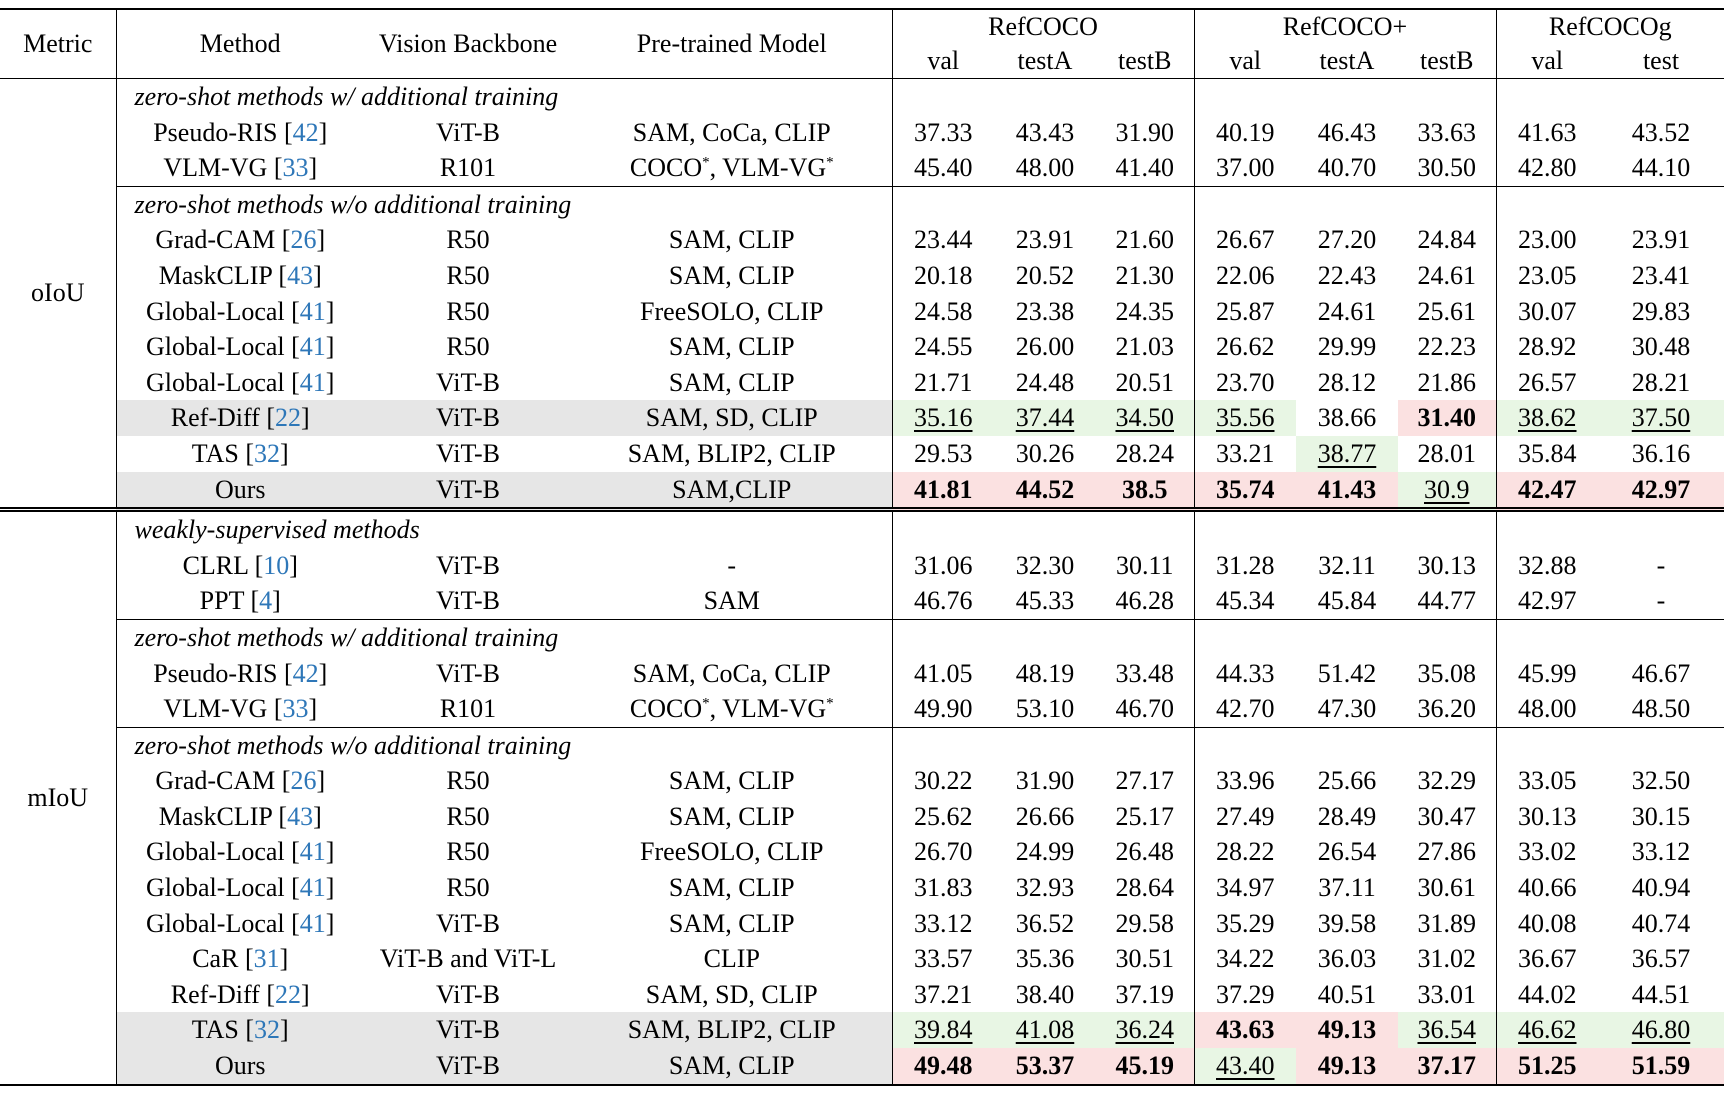 This screenshot has height=1099, width=1724. What do you see at coordinates (1347, 674) in the screenshot?
I see `value-cell: 51.42` at bounding box center [1347, 674].